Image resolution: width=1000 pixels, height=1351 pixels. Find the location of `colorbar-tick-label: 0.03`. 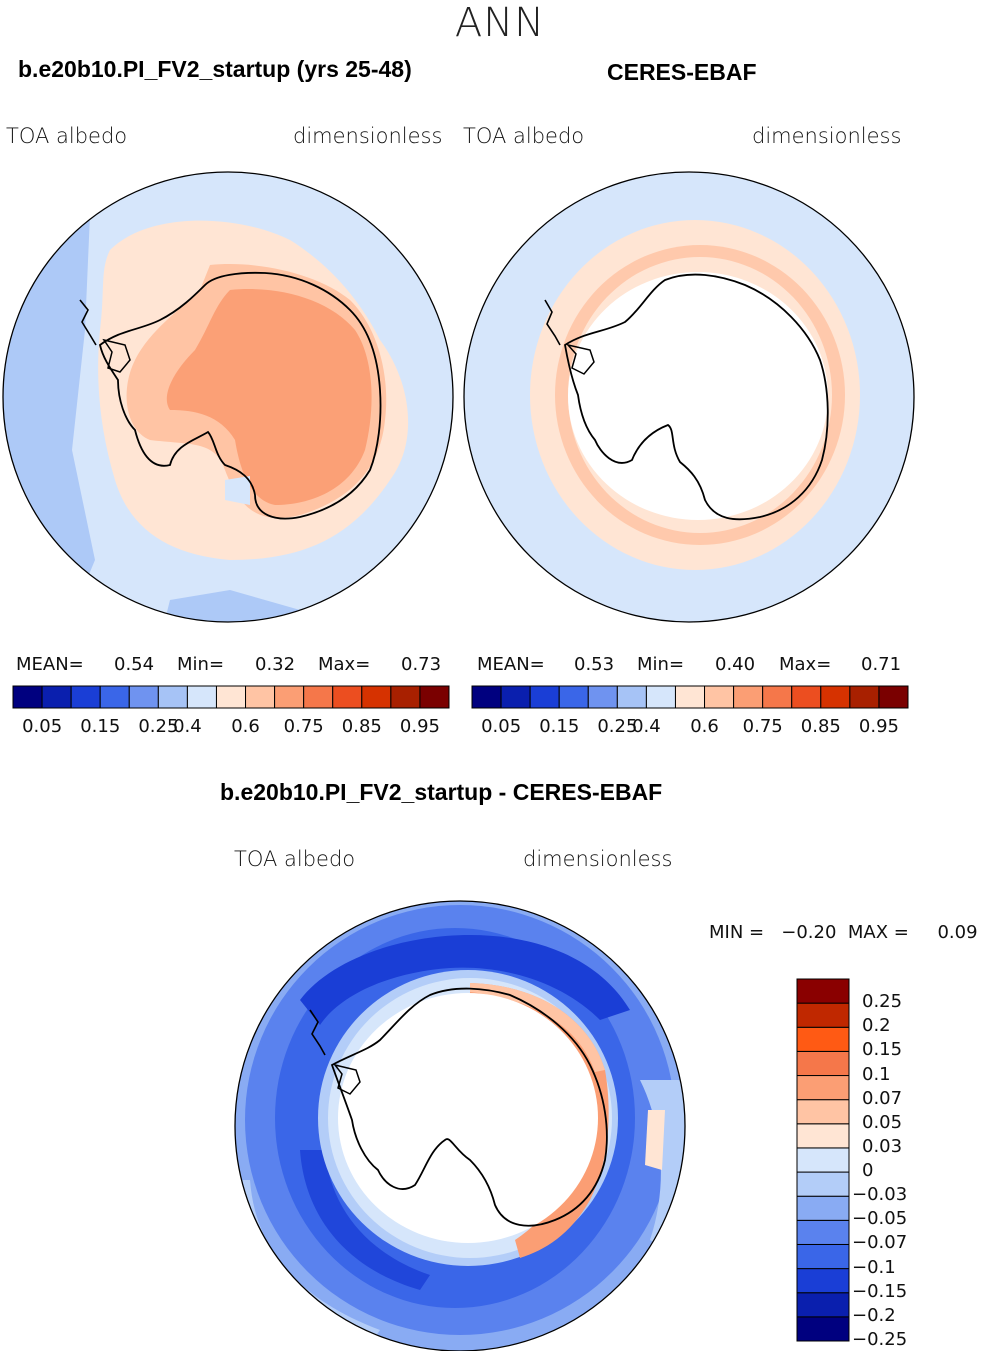

colorbar-tick-label: 0.03 is located at coordinates (882, 1146).